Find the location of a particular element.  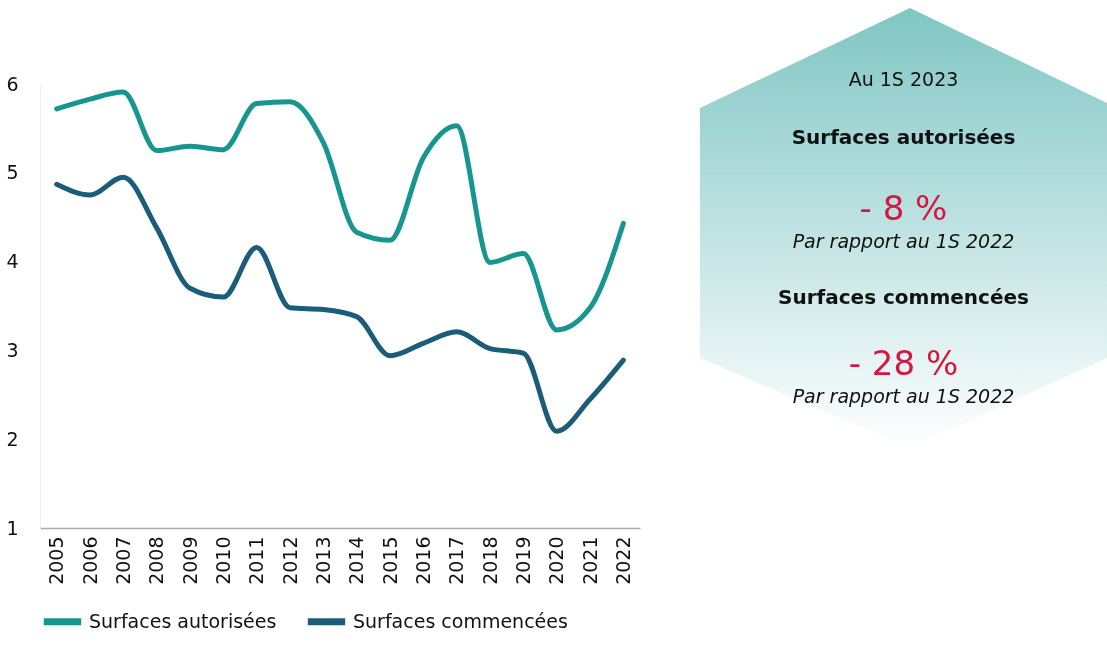

y-tick-label: 2 is located at coordinates (12, 438).